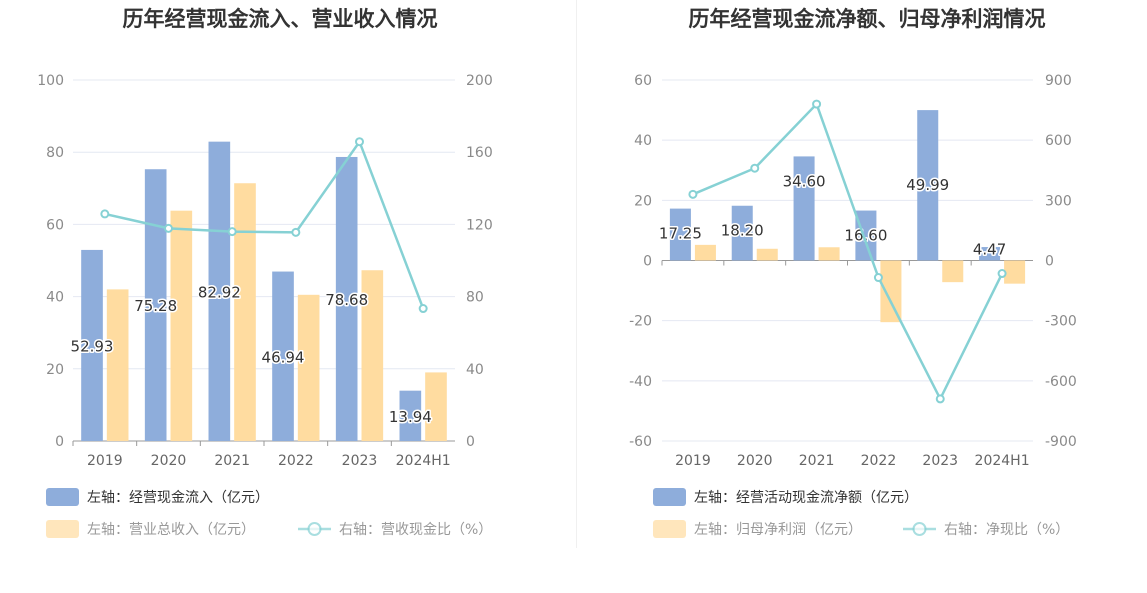 The height and width of the screenshot is (593, 1147). I want to click on data-label: 34.60, so click(804, 181).